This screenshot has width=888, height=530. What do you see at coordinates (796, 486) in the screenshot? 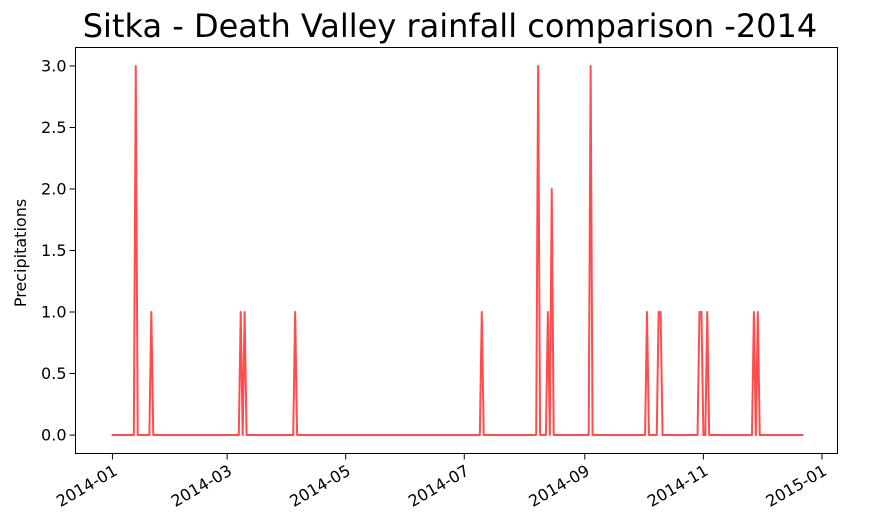
I see `x-tick-label: 2015-01` at bounding box center [796, 486].